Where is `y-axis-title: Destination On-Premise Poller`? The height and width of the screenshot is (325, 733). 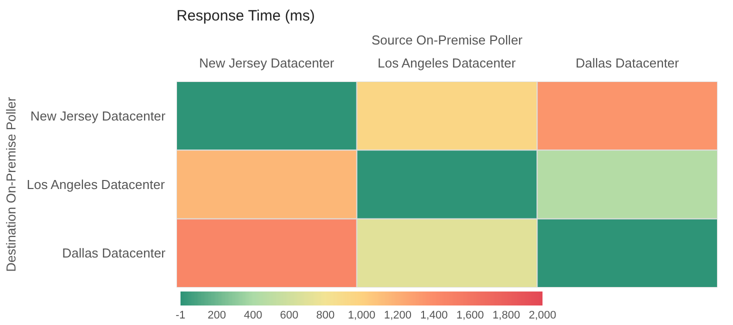 y-axis-title: Destination On-Premise Poller is located at coordinates (11, 184).